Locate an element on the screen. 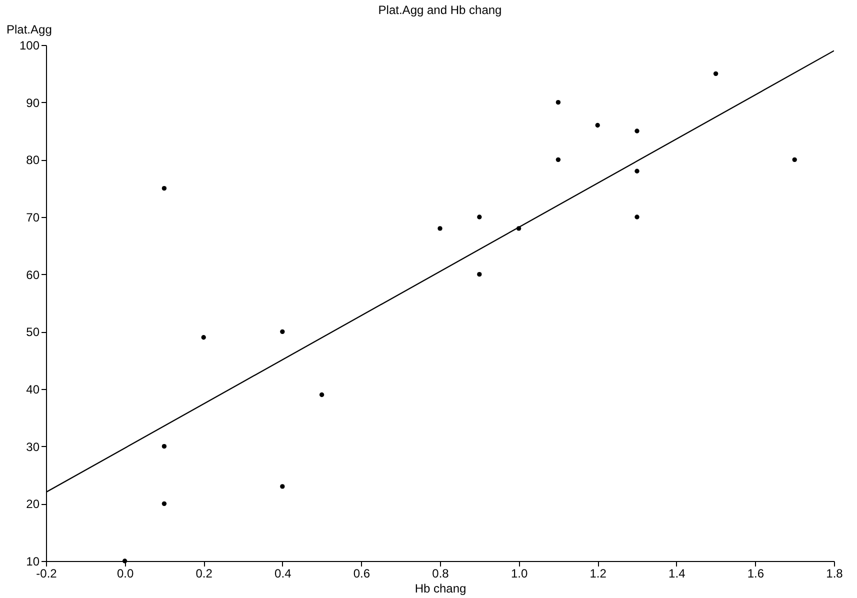 Image resolution: width=857 pixels, height=598 pixels. y-tick-label: 30 is located at coordinates (33, 447).